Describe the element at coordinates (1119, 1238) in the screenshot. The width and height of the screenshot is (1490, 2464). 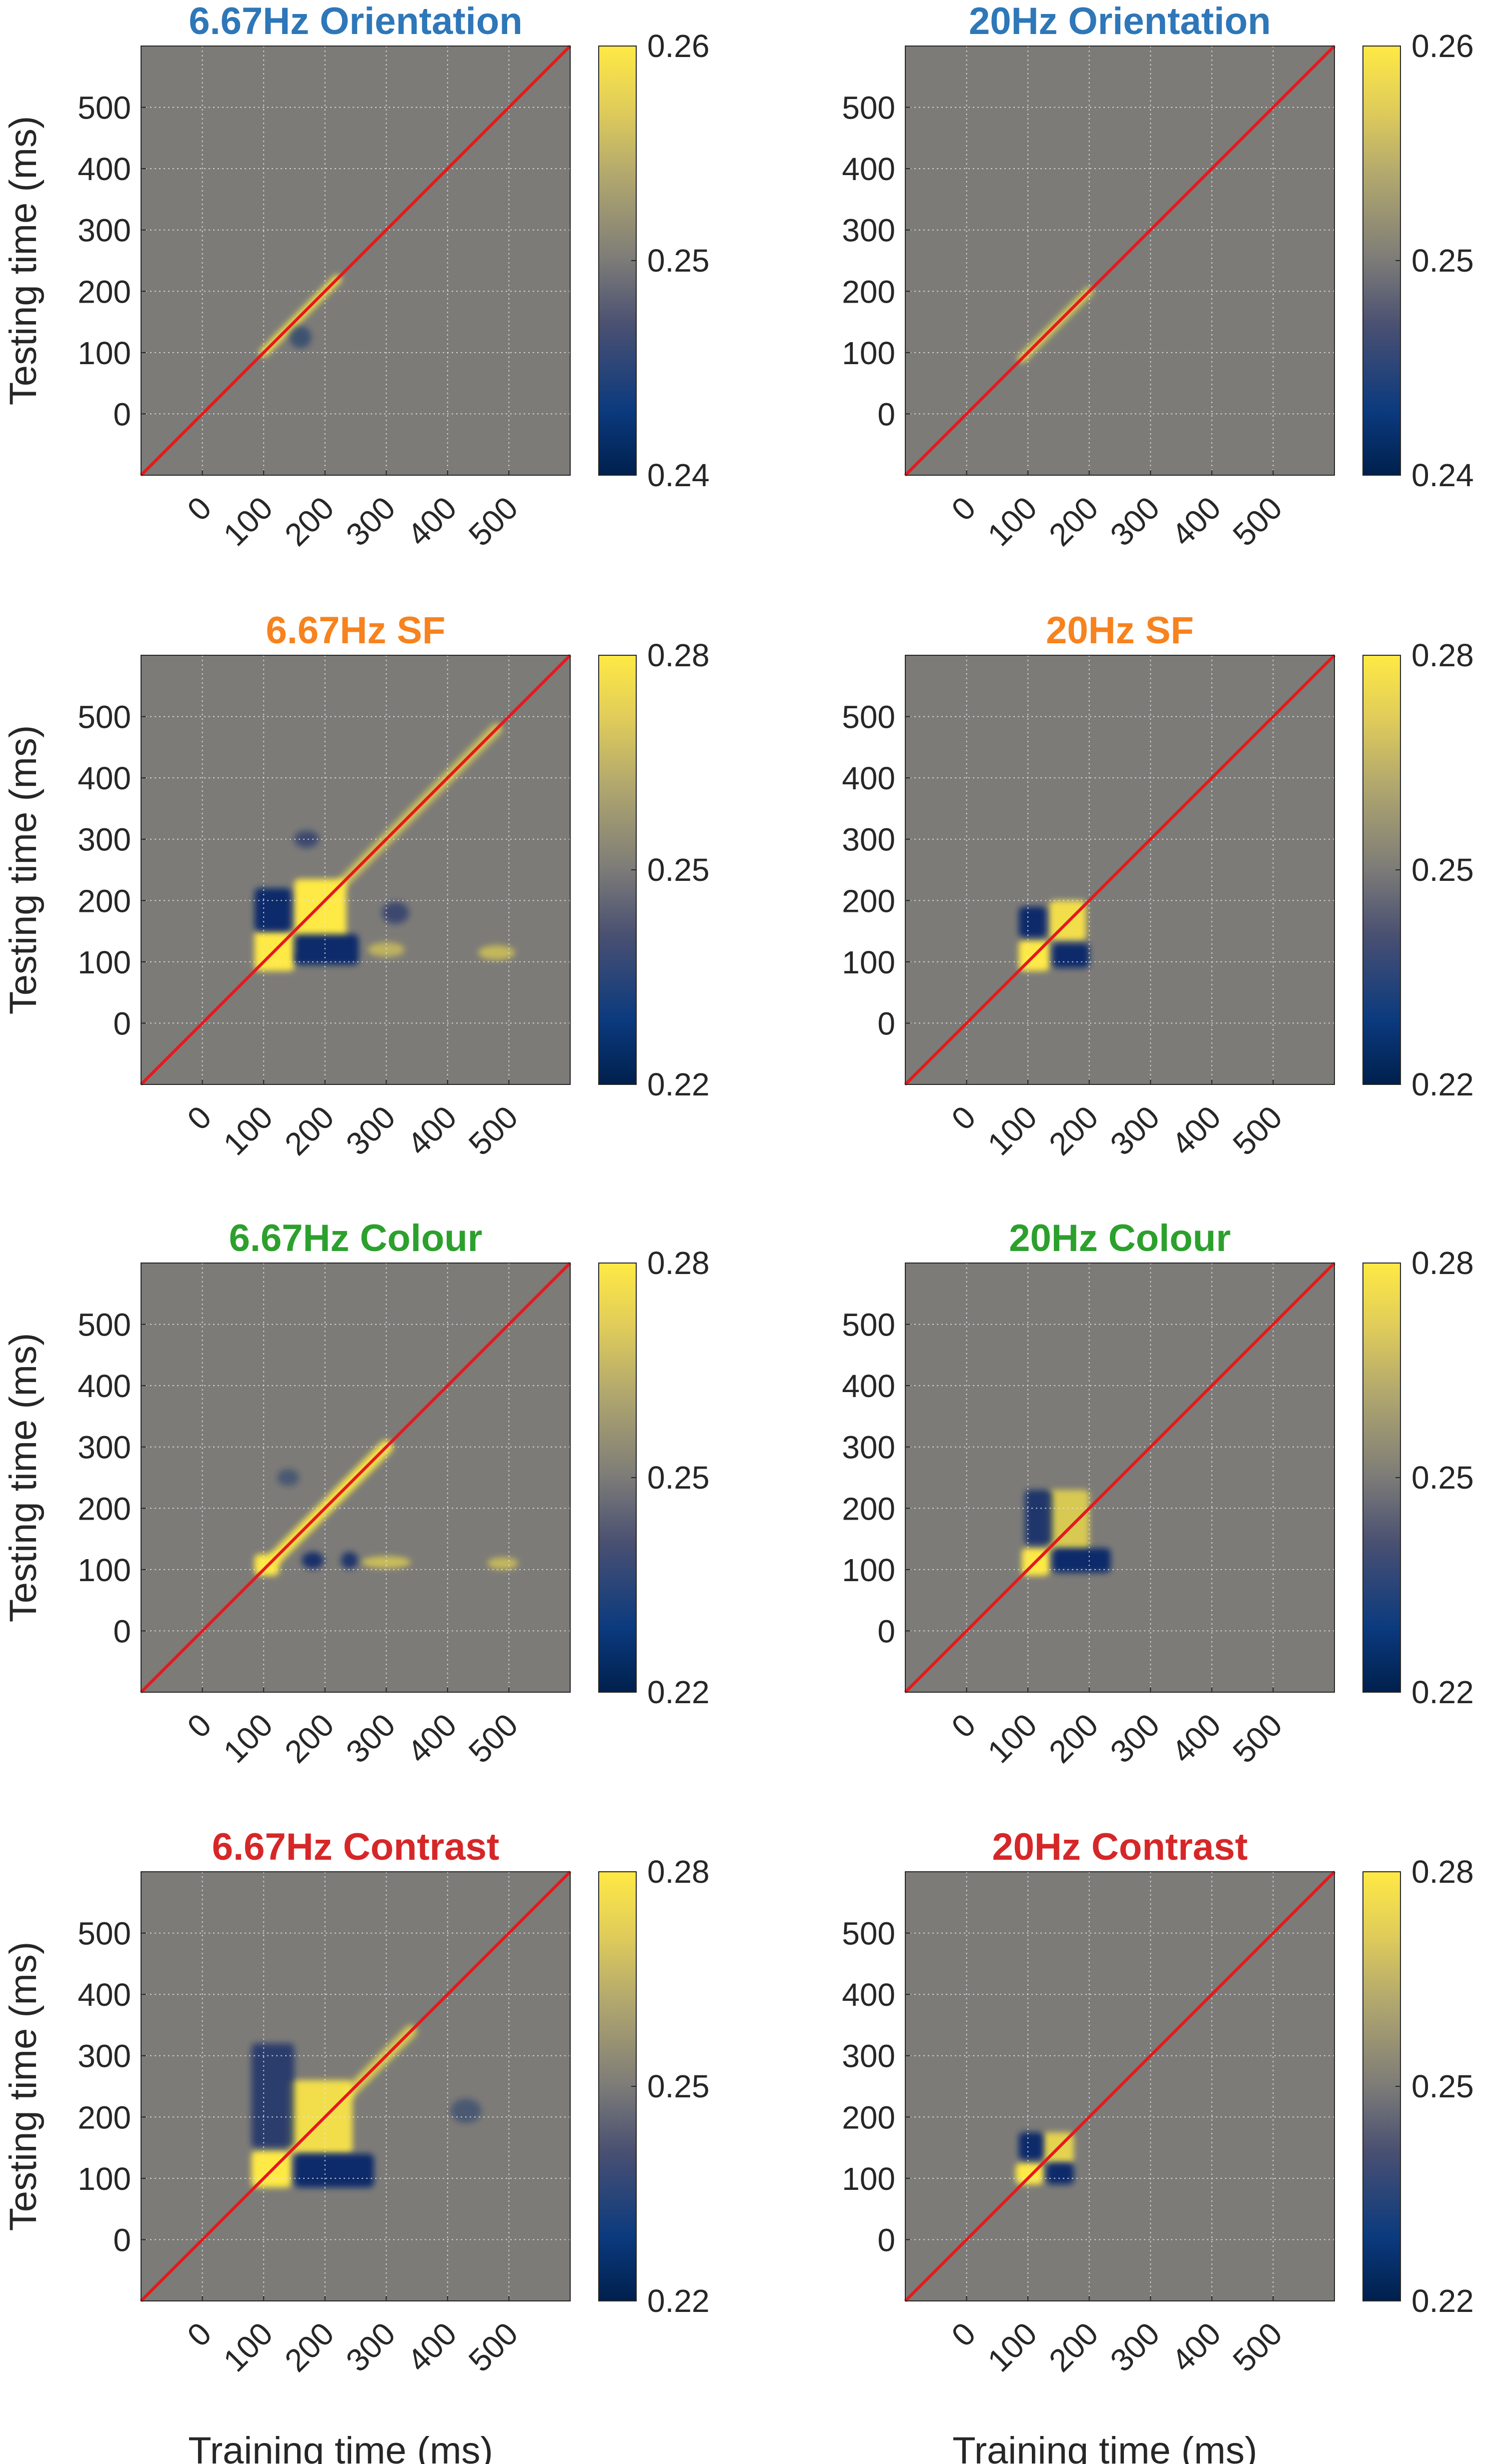
I see `chart-title: 20Hz Colour` at that location.